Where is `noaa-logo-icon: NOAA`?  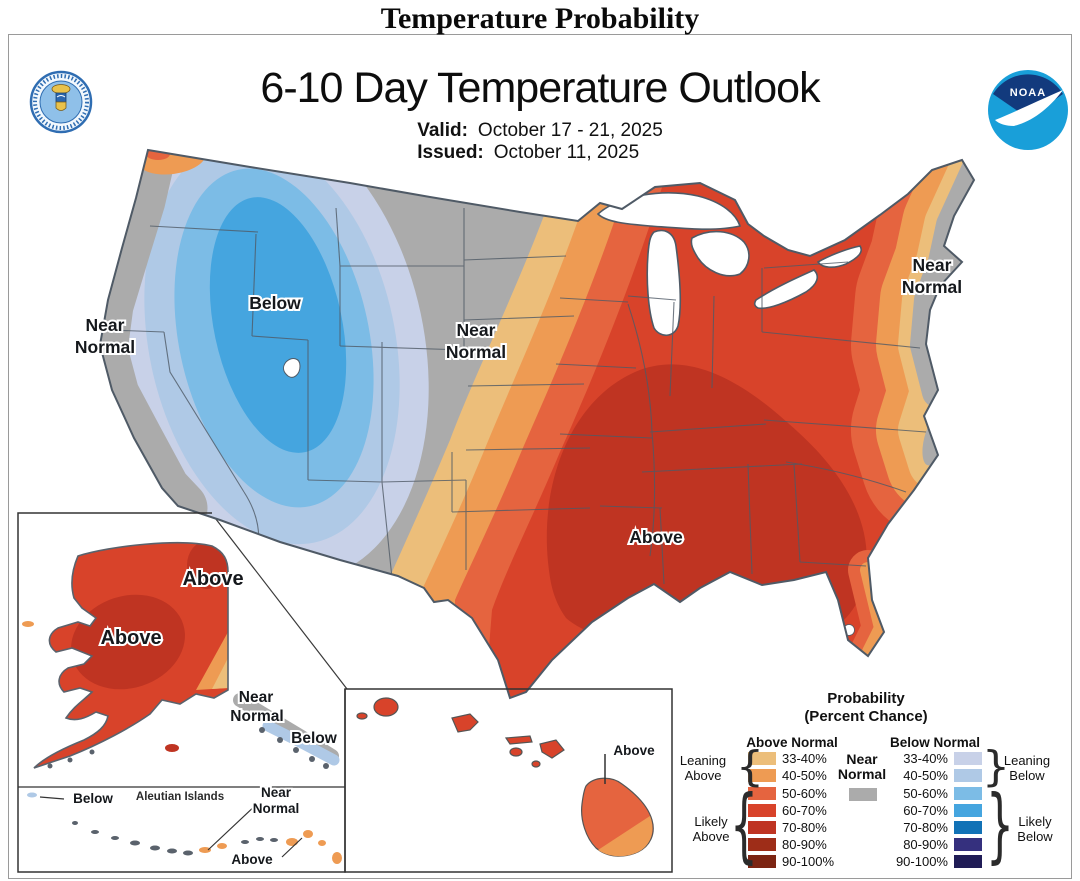
noaa-logo-icon: NOAA is located at coordinates (1028, 110).